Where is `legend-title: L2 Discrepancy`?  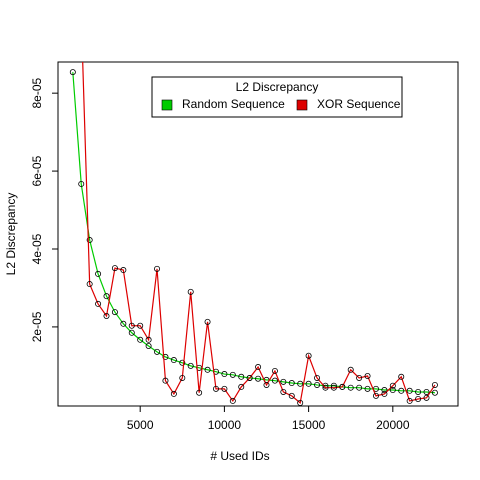
legend-title: L2 Discrepancy is located at coordinates (277, 87).